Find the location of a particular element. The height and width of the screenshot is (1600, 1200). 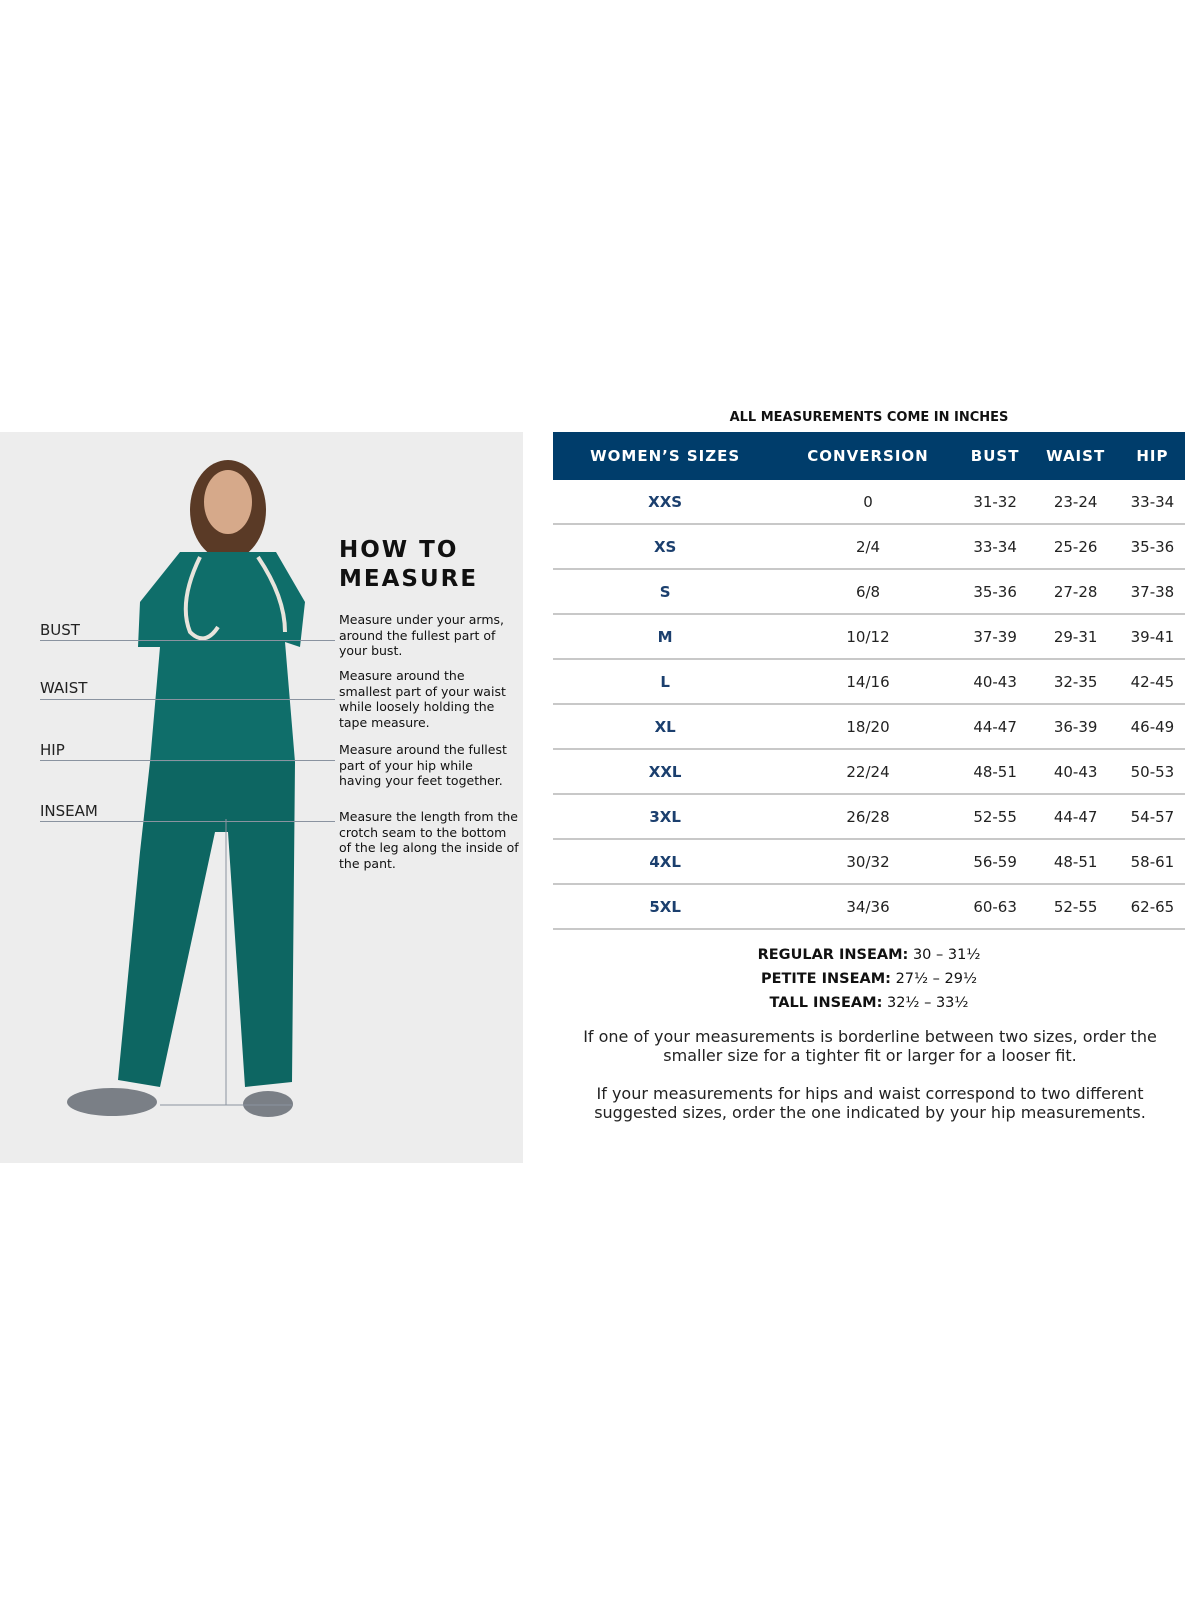

cell-size: XXL is located at coordinates (665, 772).